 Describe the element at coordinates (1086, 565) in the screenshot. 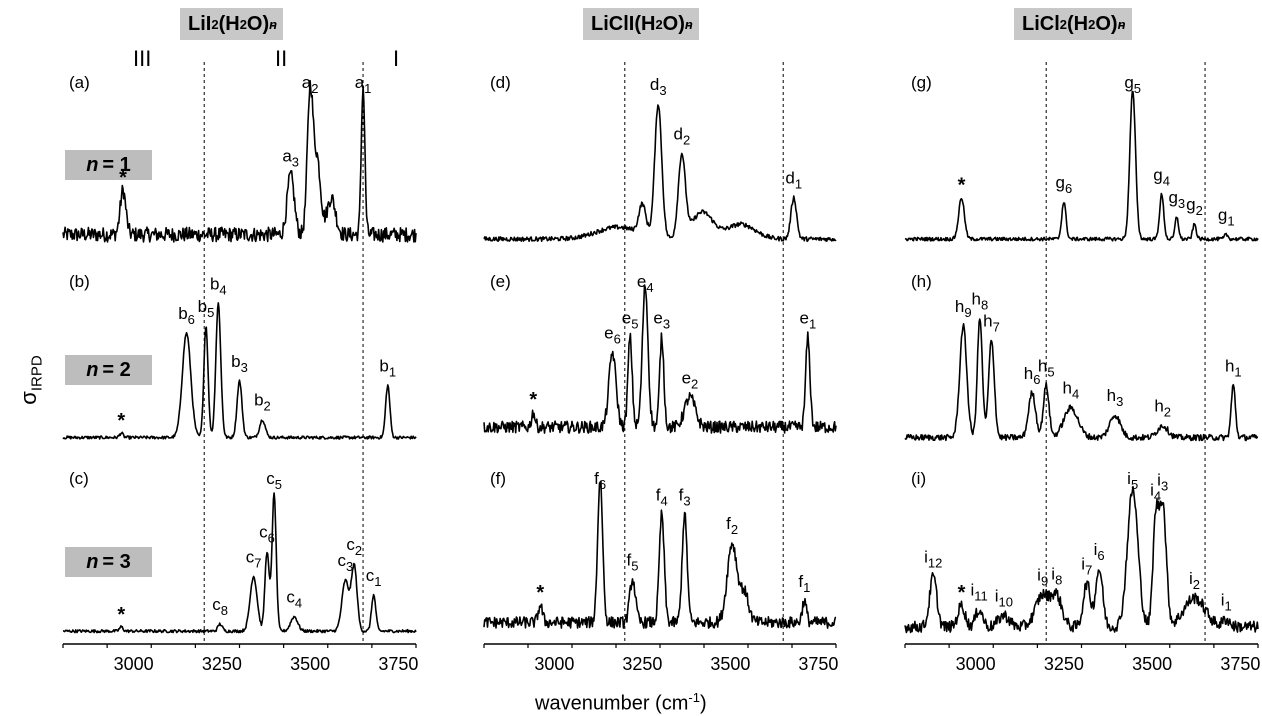

I see `peak-label: i7` at that location.